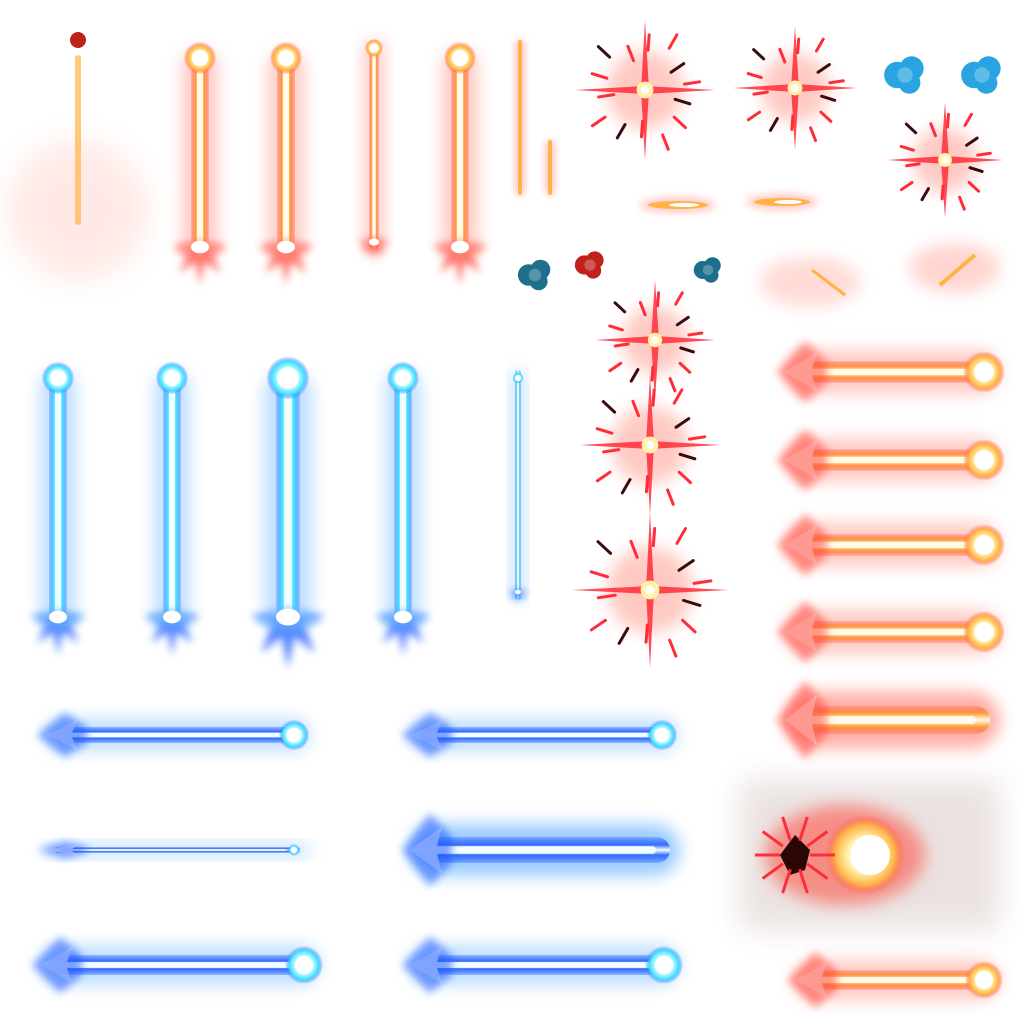 Image resolution: width=1024 pixels, height=1024 pixels. I want to click on fire-explosion-burst, so click(870, 855).